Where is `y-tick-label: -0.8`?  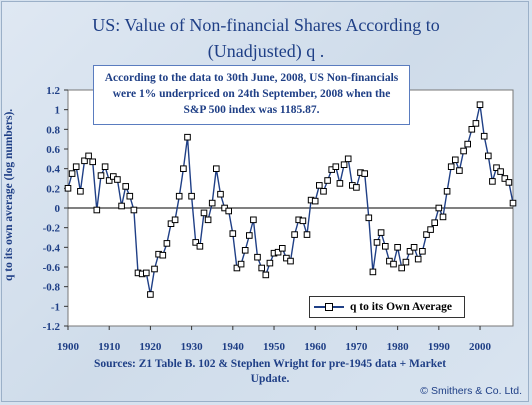 y-tick-label: -0.8 is located at coordinates (52, 288).